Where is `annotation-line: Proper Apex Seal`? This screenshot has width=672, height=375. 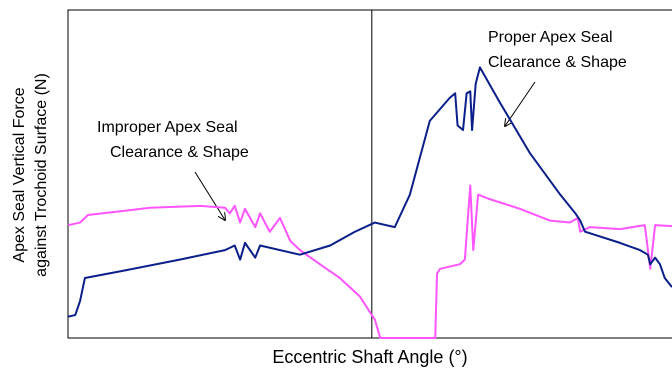 annotation-line: Proper Apex Seal is located at coordinates (550, 37).